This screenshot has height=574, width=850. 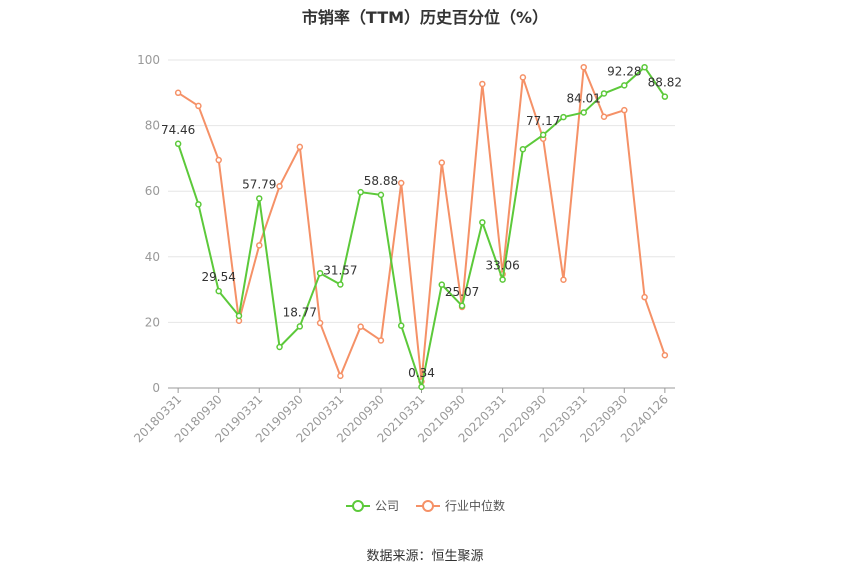 What do you see at coordinates (156, 388) in the screenshot?
I see `y-tick-label: 0` at bounding box center [156, 388].